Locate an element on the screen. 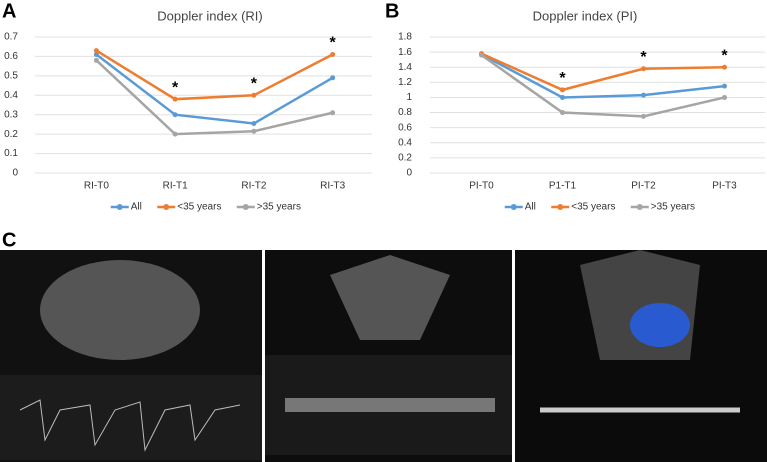  chart-title: Doppler index (PI) is located at coordinates (585, 15).